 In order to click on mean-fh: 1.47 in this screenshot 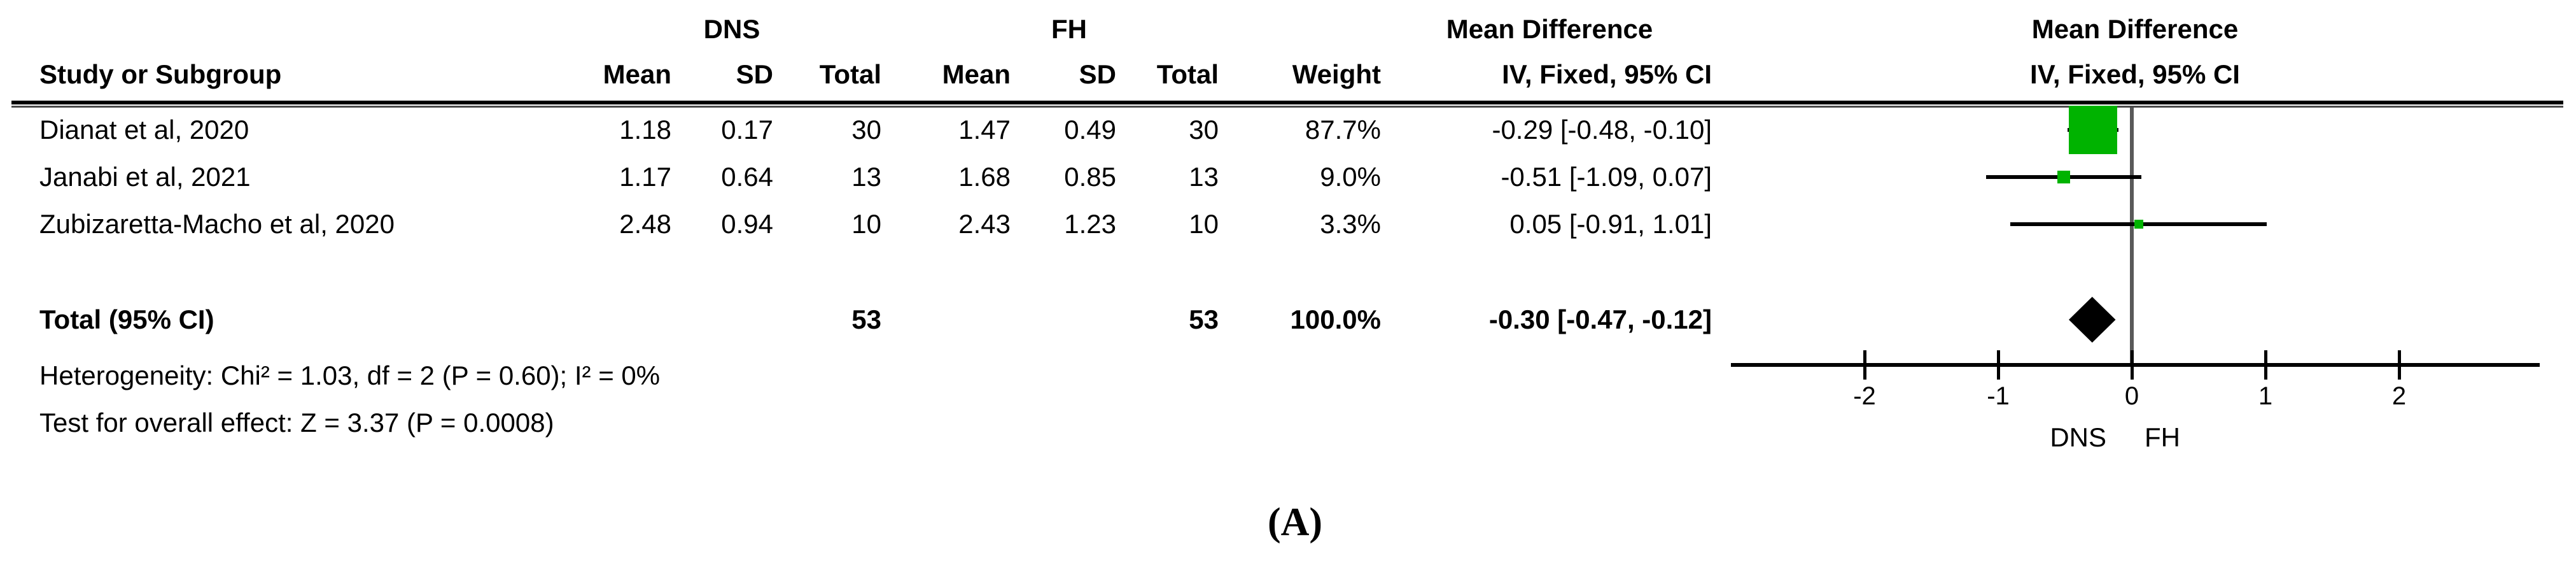, I will do `click(984, 130)`.